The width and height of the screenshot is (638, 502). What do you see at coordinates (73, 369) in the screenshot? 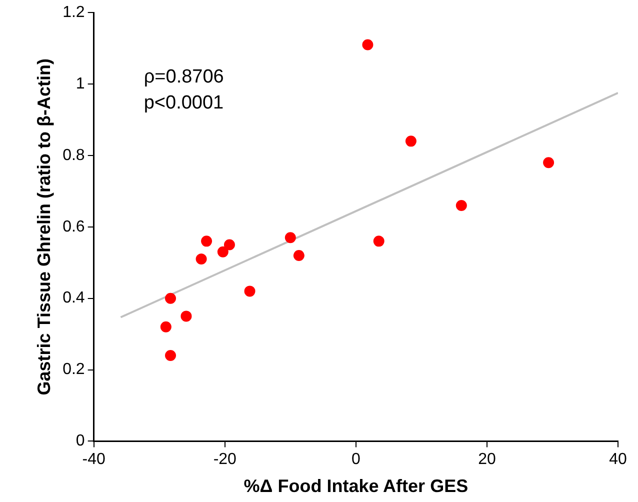
I see `y-tick-label: 0.2` at bounding box center [73, 369].